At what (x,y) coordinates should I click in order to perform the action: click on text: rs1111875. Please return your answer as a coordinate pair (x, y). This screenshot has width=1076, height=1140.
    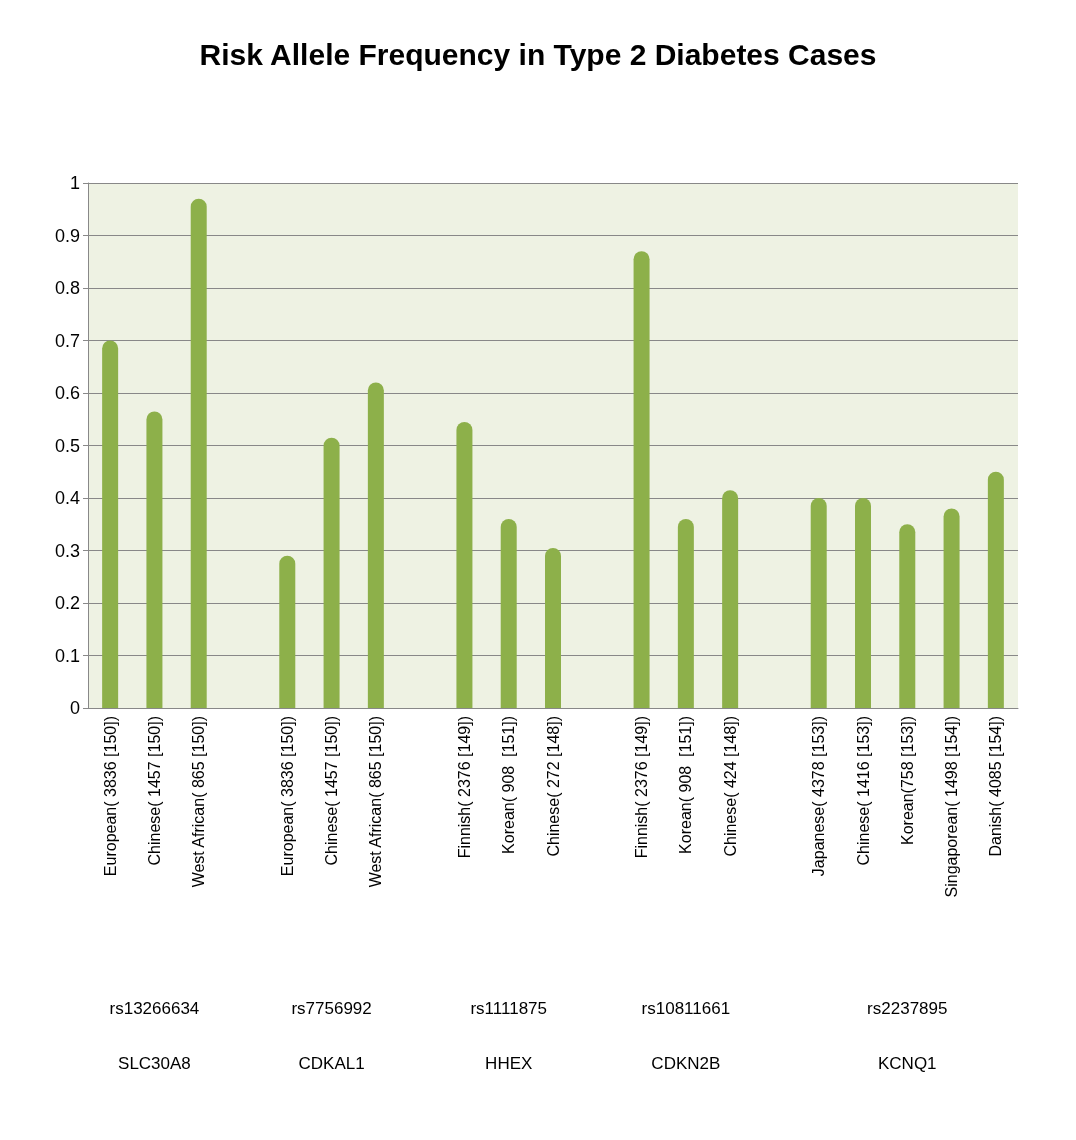
    Looking at the image, I should click on (508, 1008).